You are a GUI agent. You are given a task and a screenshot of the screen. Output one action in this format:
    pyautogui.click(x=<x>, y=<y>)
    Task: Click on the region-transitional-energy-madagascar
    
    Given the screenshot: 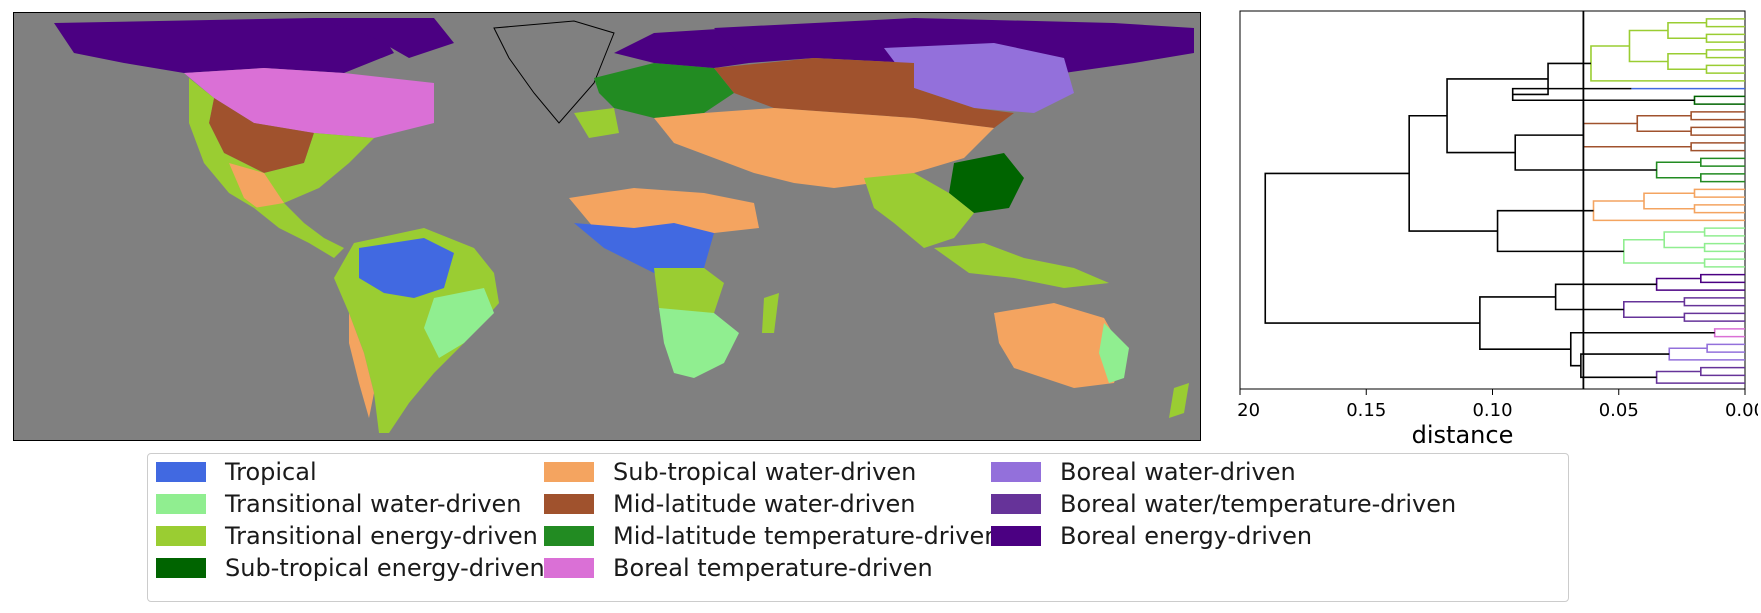 What is the action you would take?
    pyautogui.click(x=770, y=313)
    